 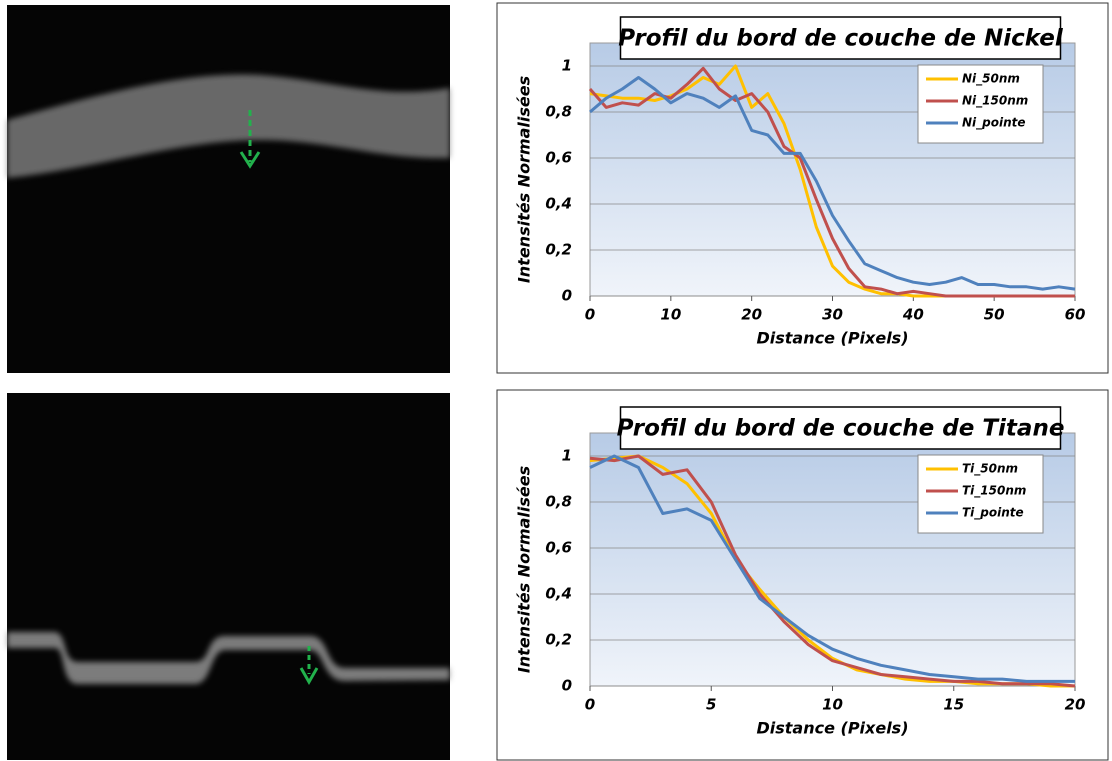 What do you see at coordinates (832, 315) in the screenshot?
I see `x-tick-label: 30` at bounding box center [832, 315].